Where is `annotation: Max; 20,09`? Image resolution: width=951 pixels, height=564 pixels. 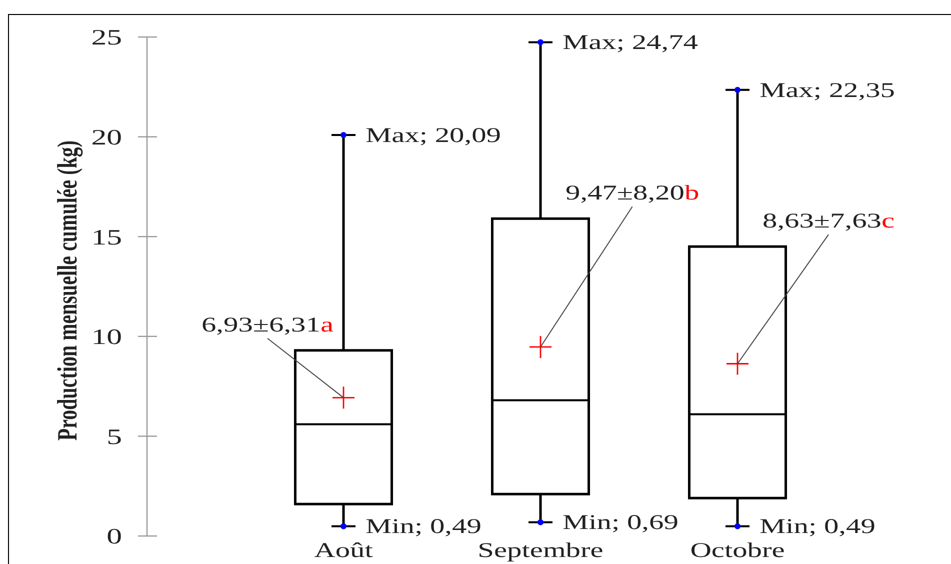 annotation: Max; 20,09 is located at coordinates (433, 135).